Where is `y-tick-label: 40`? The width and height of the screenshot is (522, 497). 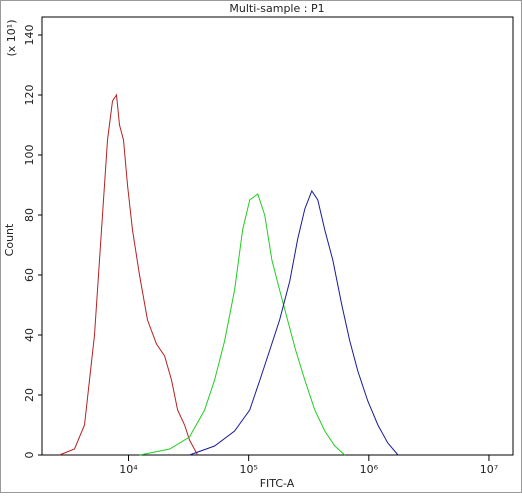 y-tick-label: 40 is located at coordinates (29, 335).